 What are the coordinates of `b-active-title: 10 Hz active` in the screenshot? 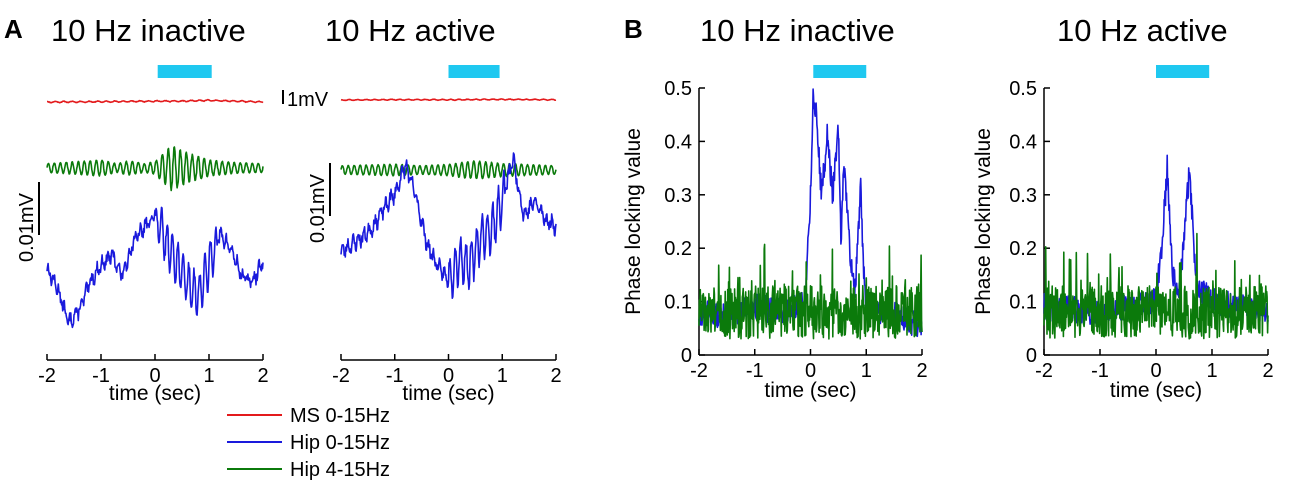 It's located at (1142, 30).